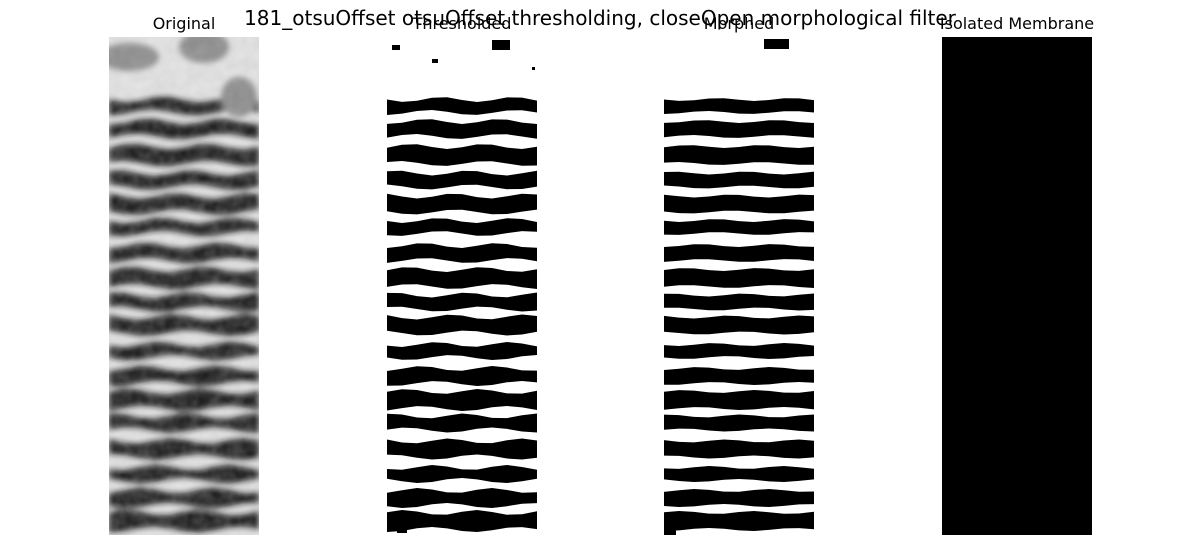 The height and width of the screenshot is (550, 1200). I want to click on morphed-image, so click(739, 286).